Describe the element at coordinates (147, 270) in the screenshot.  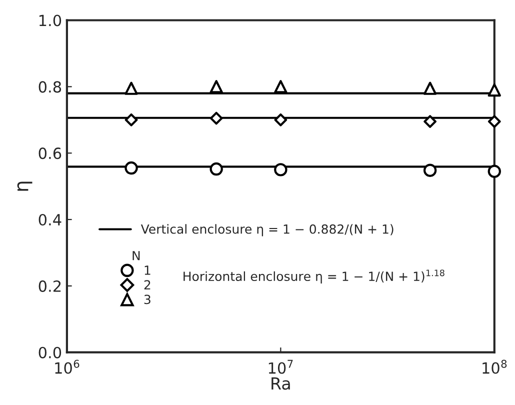
I see `legend-label: 1` at that location.